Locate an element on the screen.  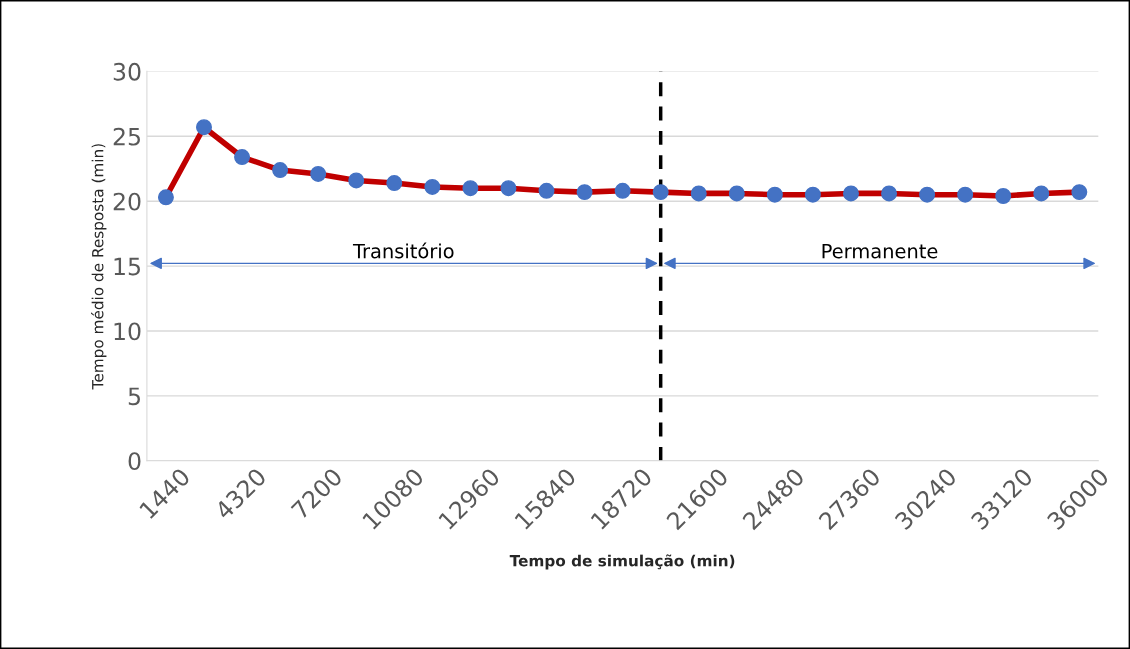
y-tick-label: 10 is located at coordinates (127, 331).